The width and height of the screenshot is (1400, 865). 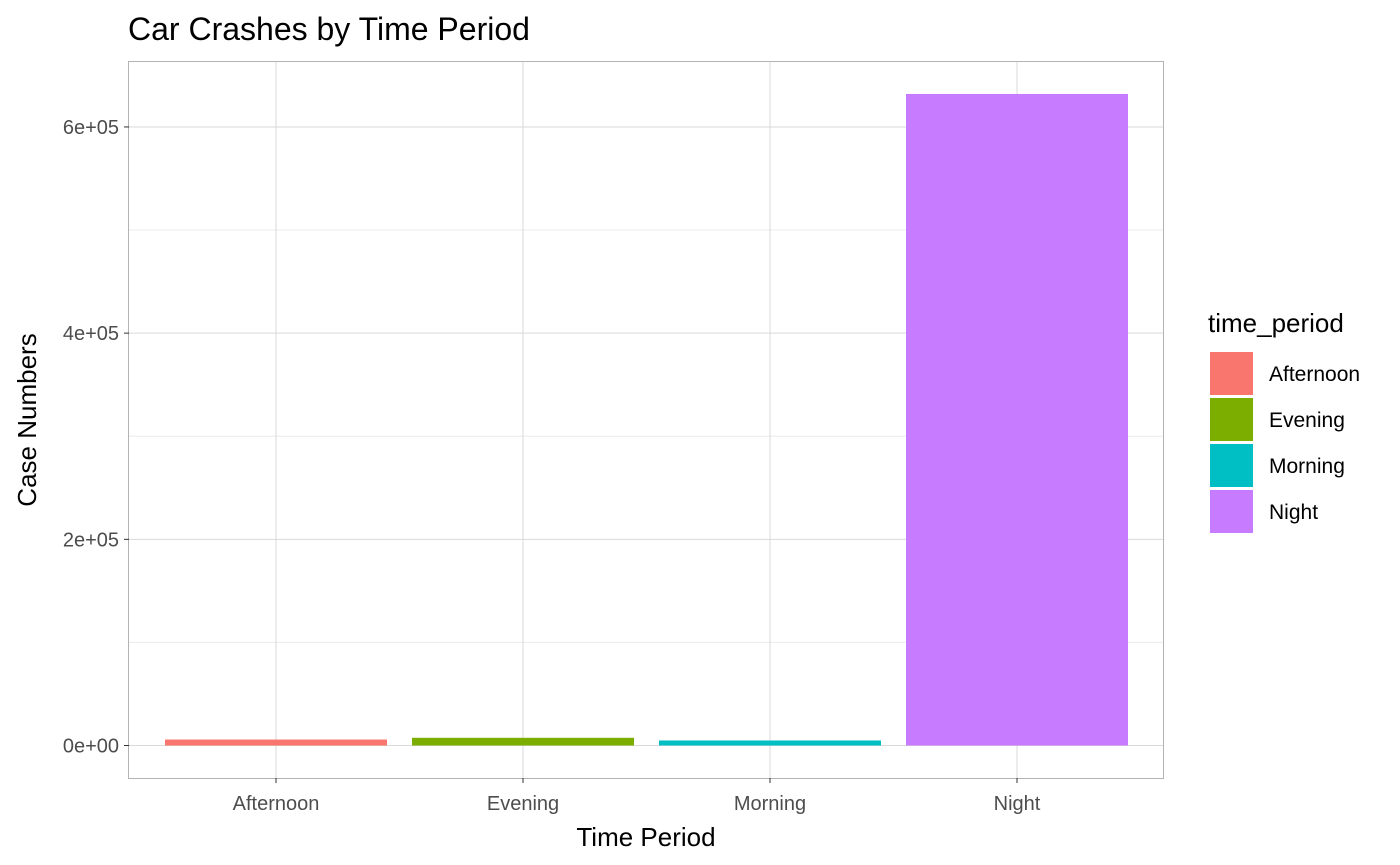 I want to click on y-tick-label: 0e+00, so click(x=91, y=747).